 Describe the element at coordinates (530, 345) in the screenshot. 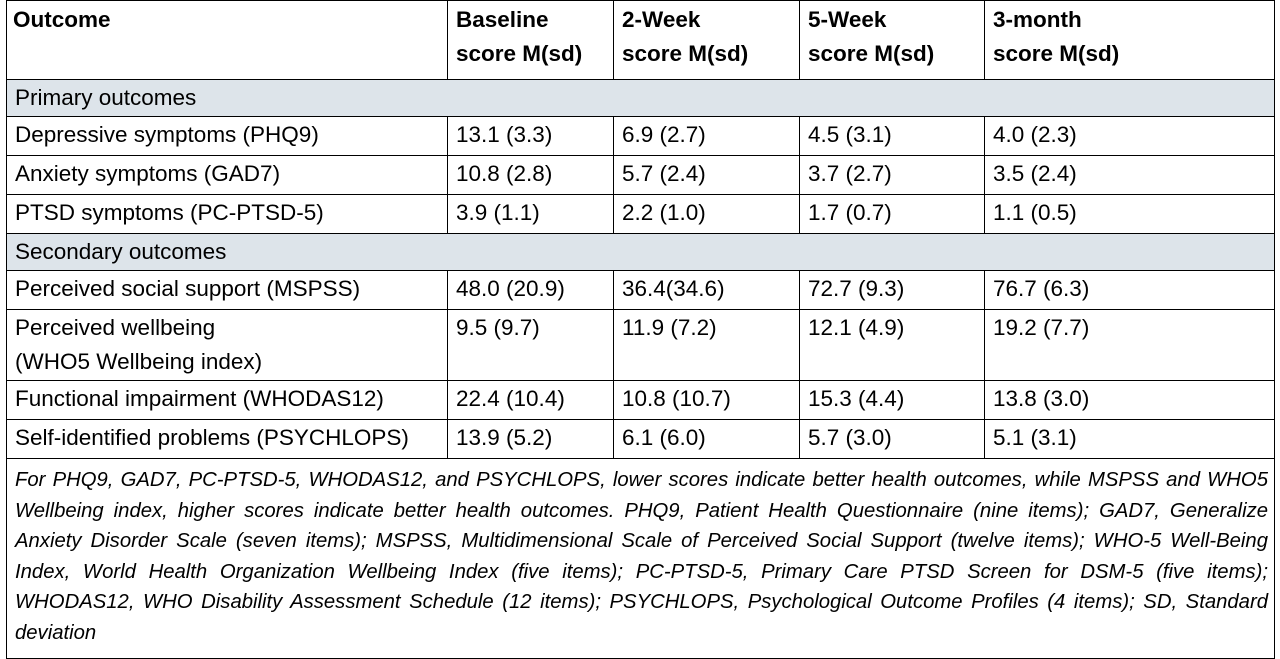

I see `baseline-cell: 9.5 (9.7)` at that location.